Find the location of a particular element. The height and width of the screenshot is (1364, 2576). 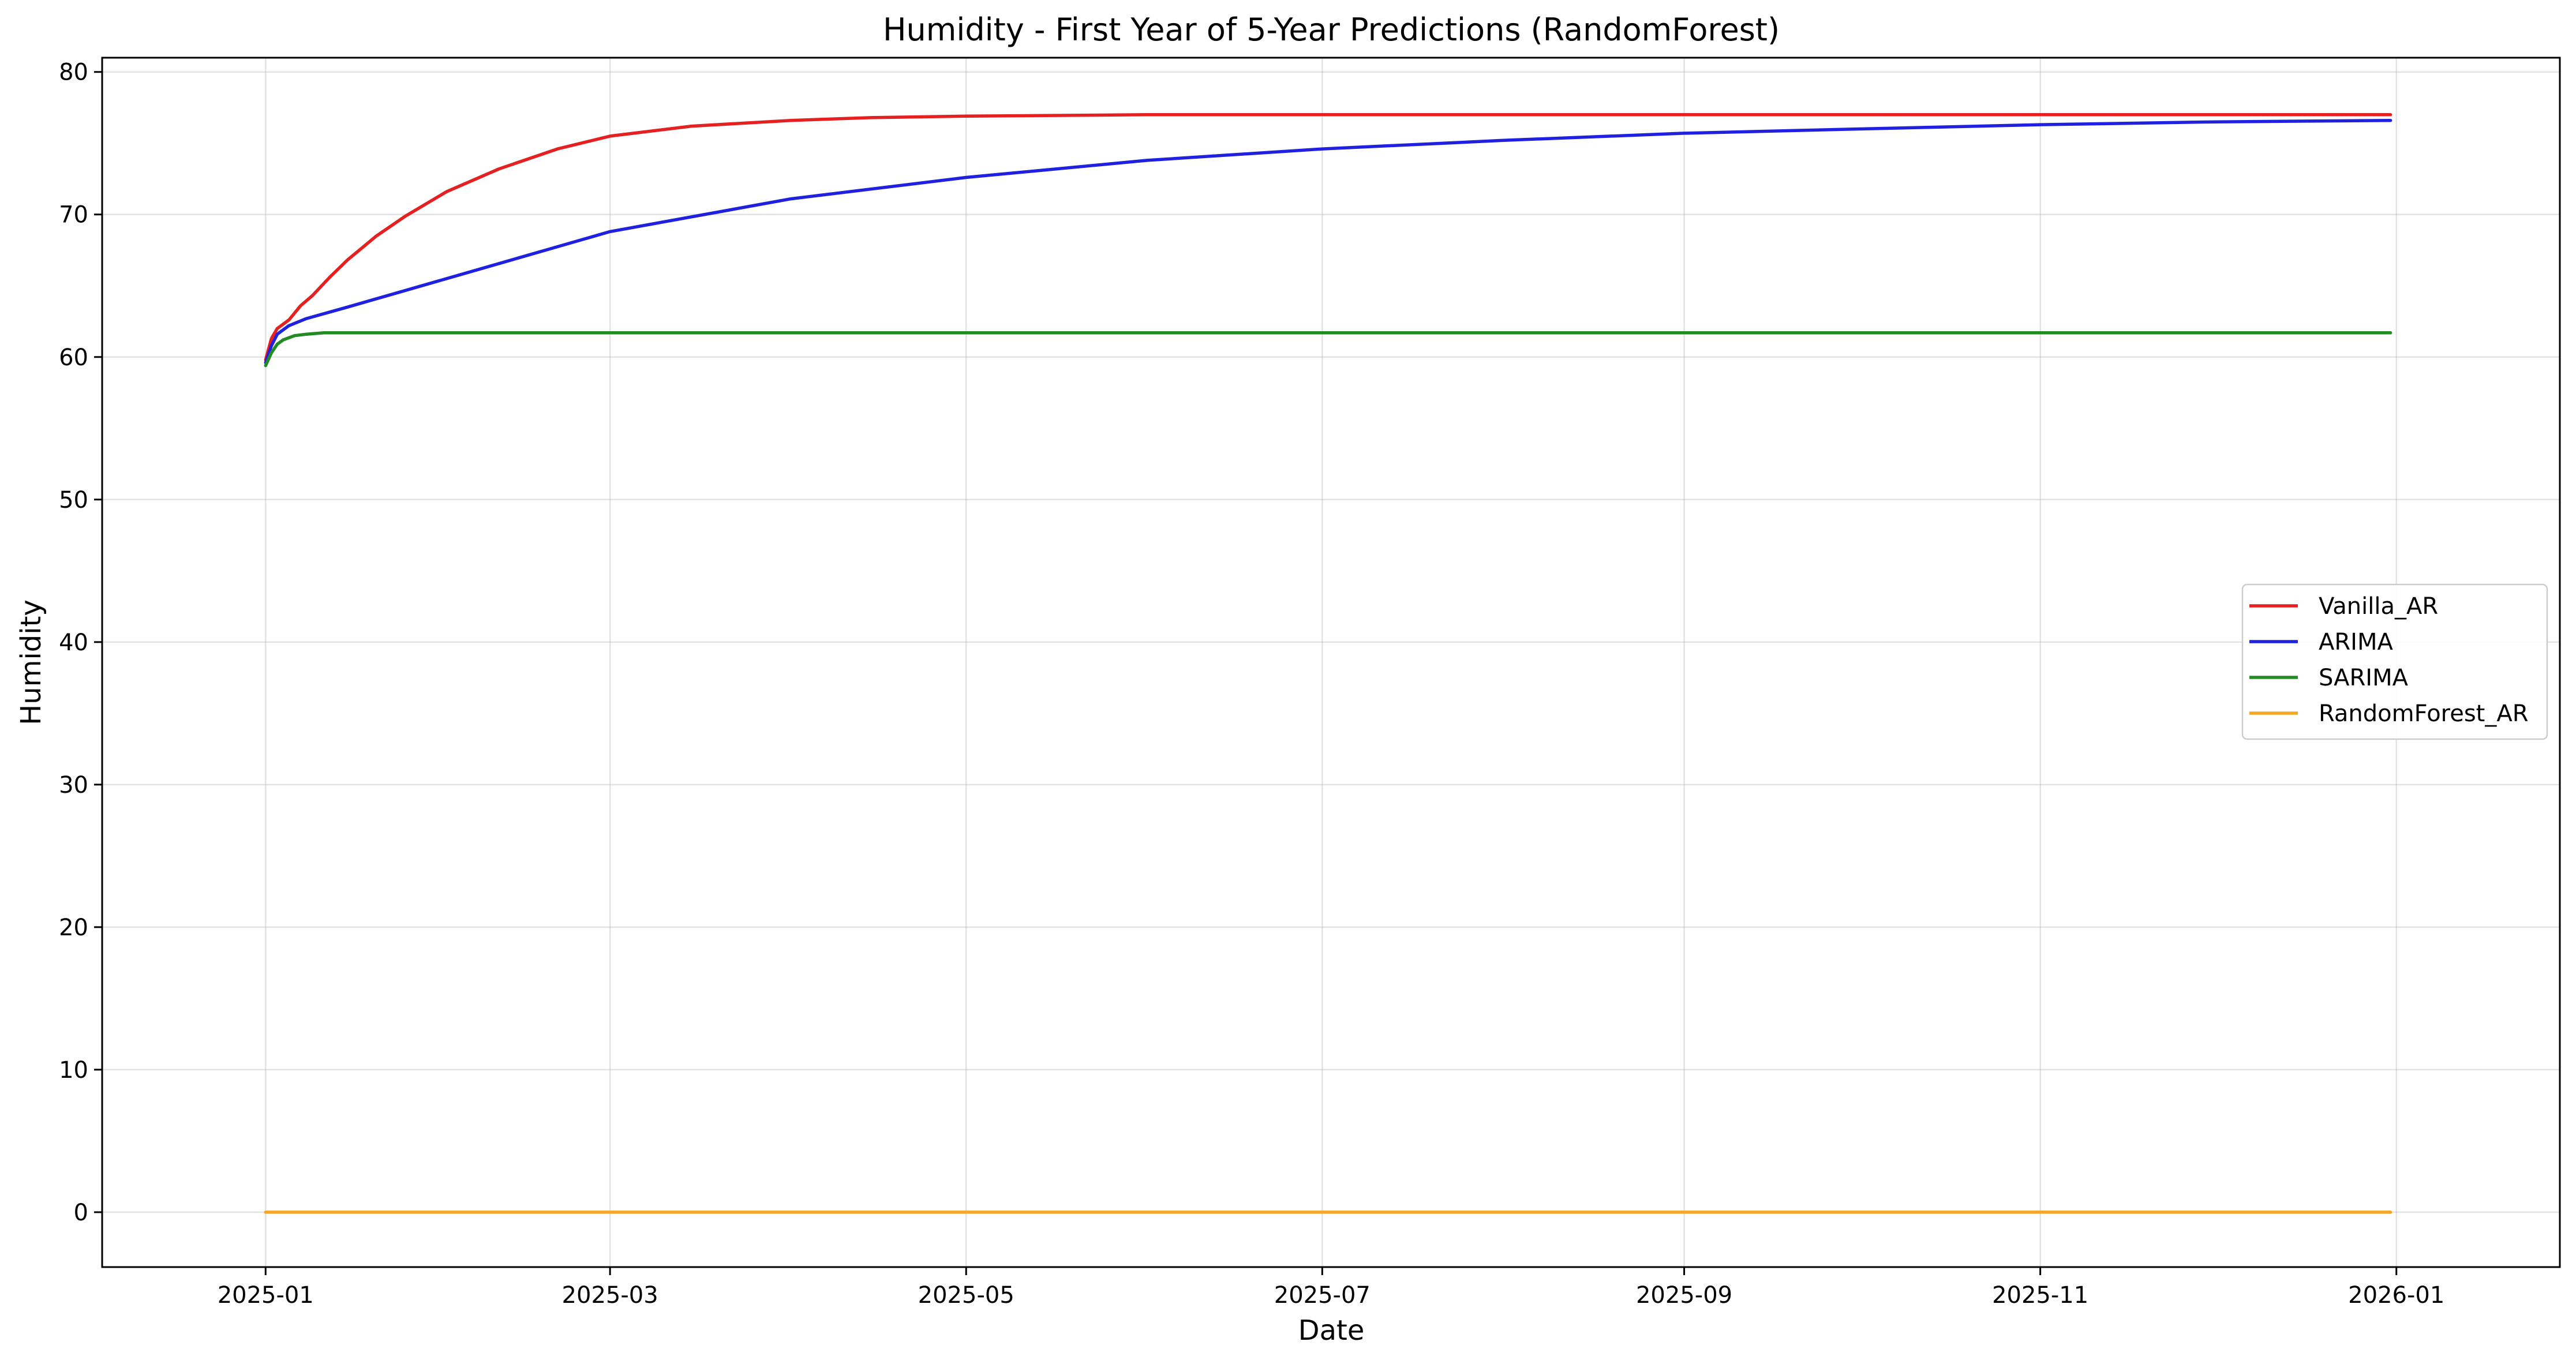

legend-label: ARIMA is located at coordinates (2356, 642).